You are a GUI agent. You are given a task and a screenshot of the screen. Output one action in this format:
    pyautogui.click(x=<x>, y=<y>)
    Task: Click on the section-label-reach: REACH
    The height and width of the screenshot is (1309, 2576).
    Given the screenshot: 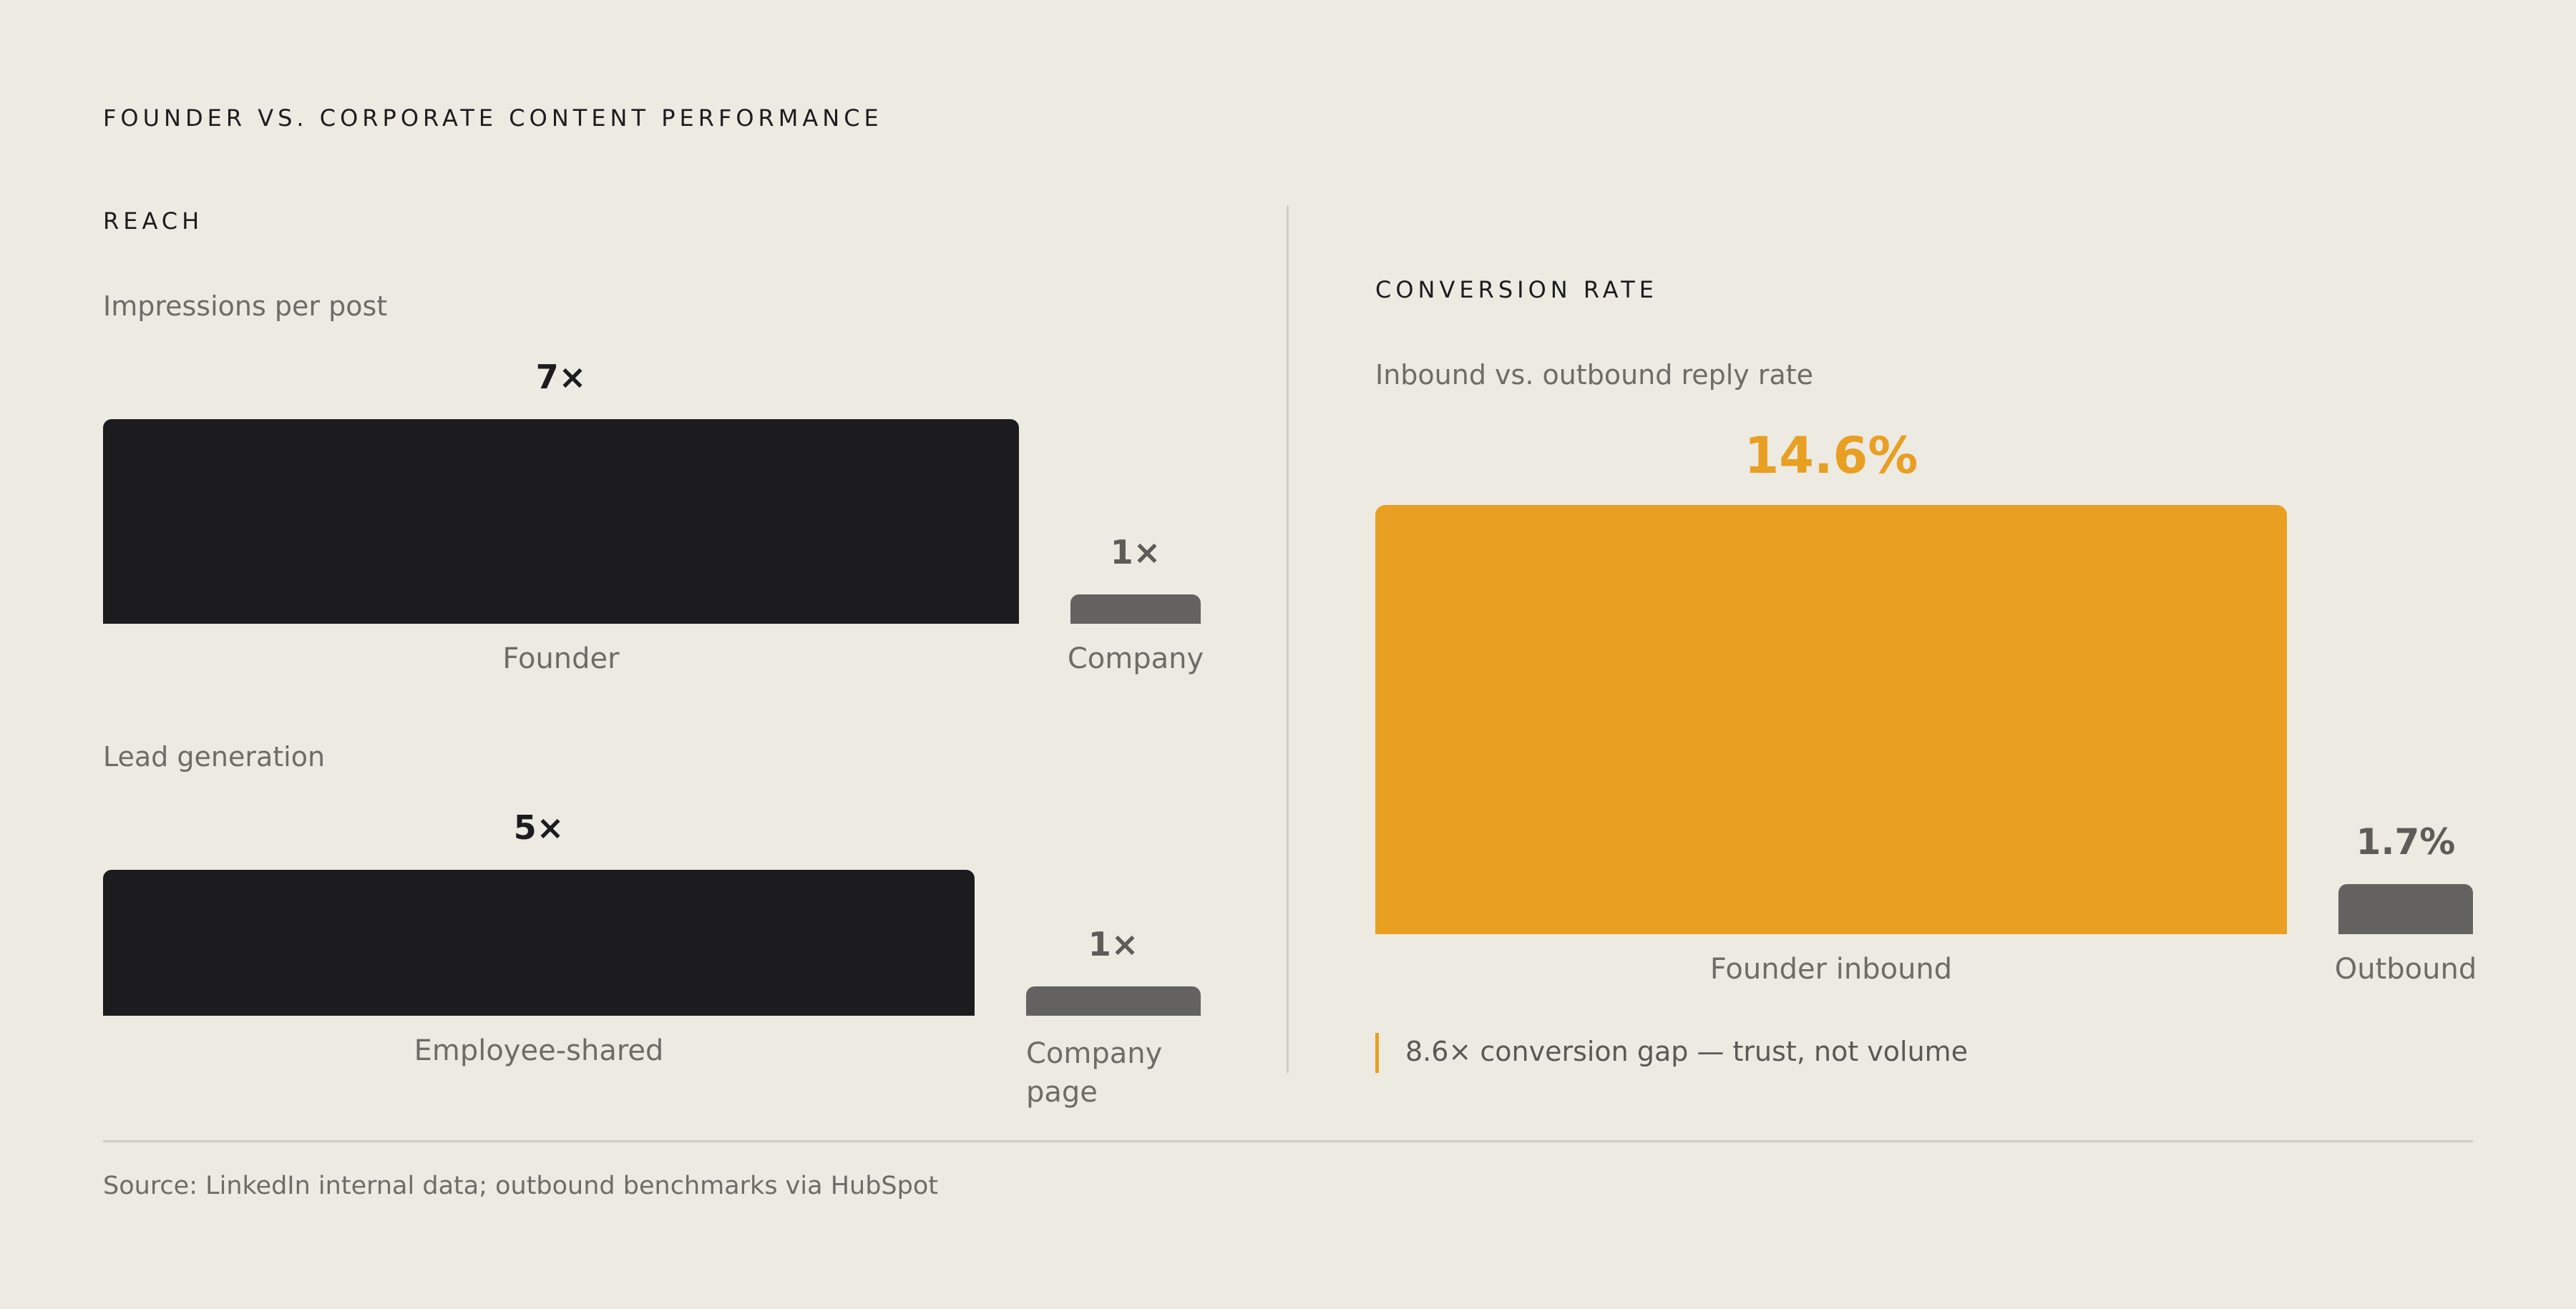 What is the action you would take?
    pyautogui.click(x=153, y=221)
    